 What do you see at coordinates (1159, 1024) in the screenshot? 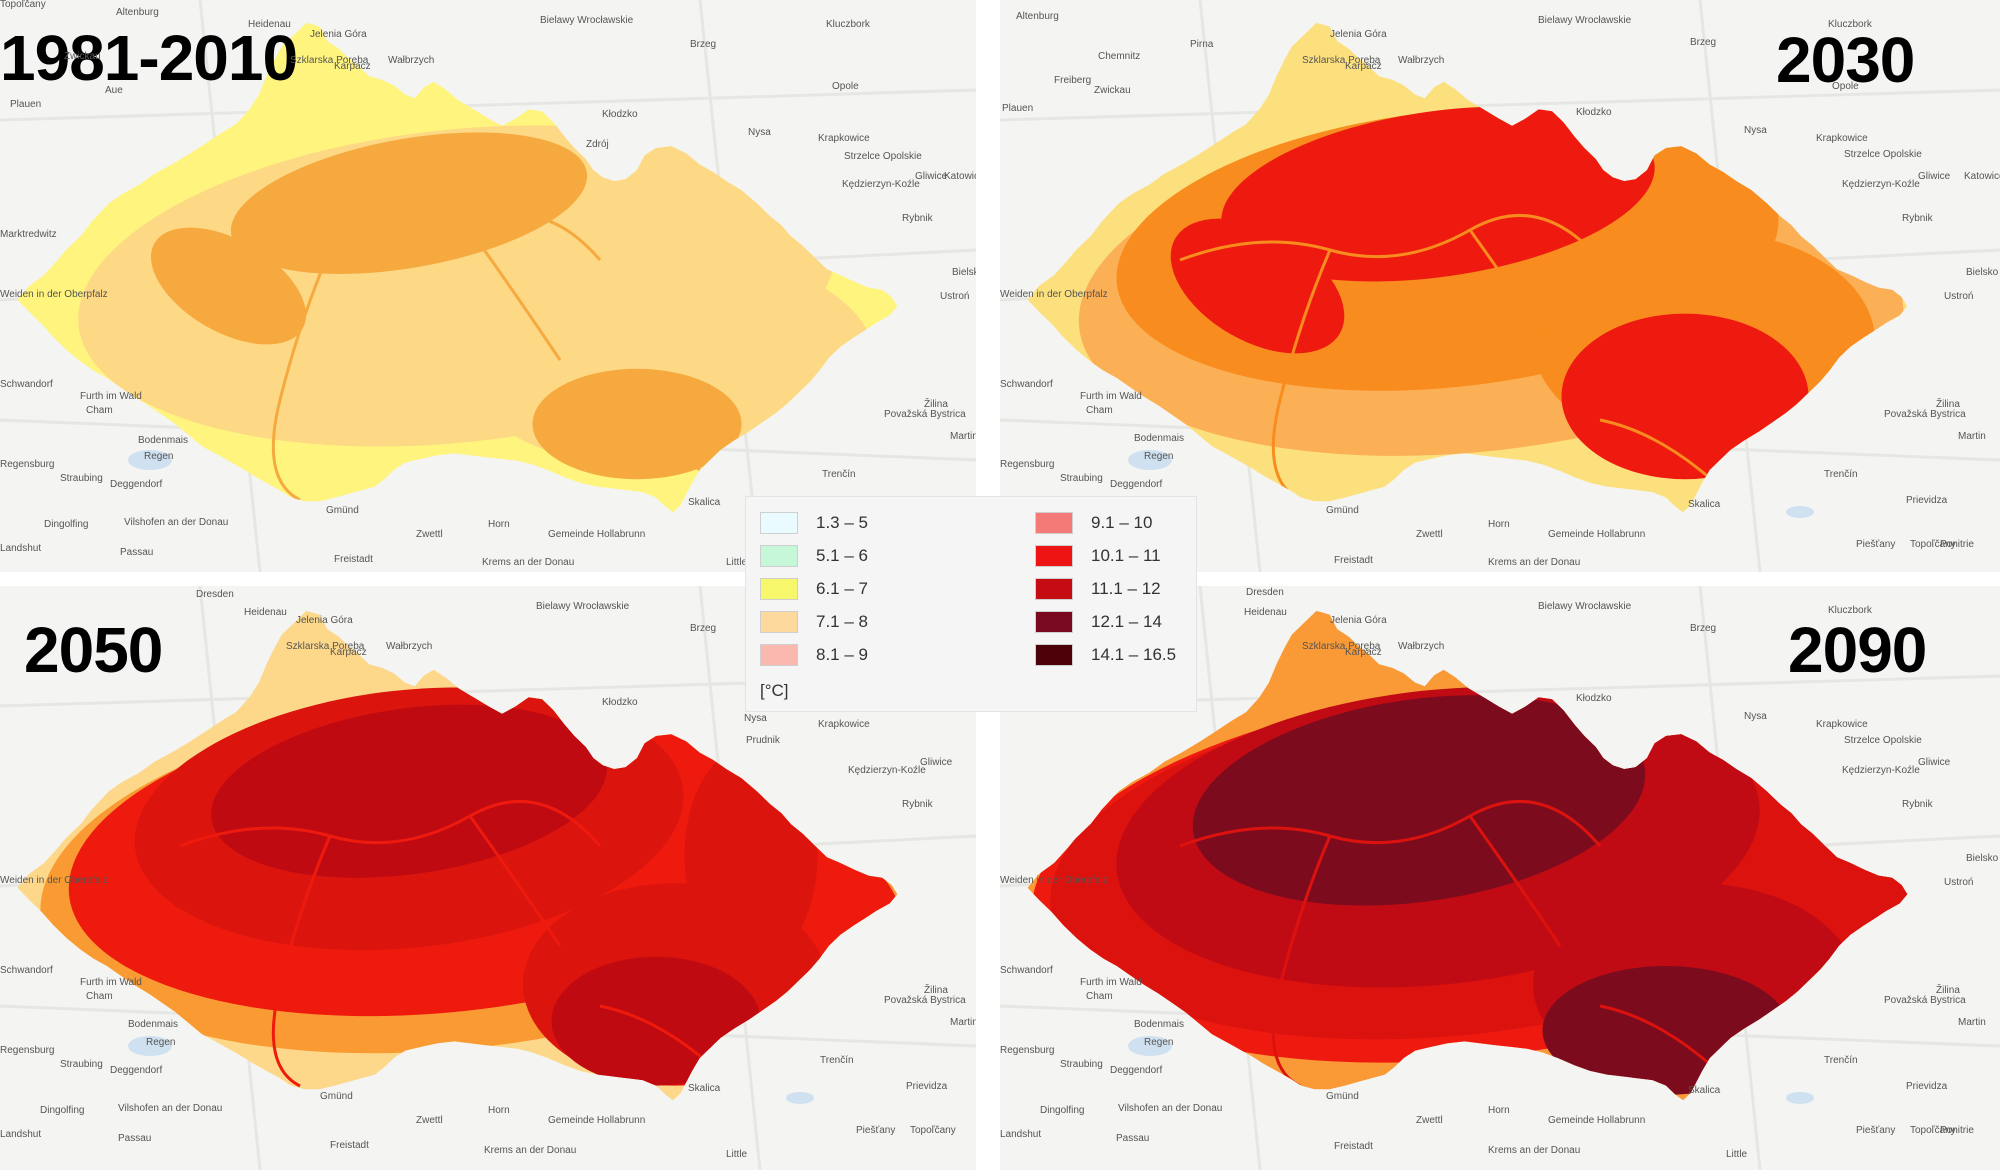
I see `place-label: Bodenmais` at bounding box center [1159, 1024].